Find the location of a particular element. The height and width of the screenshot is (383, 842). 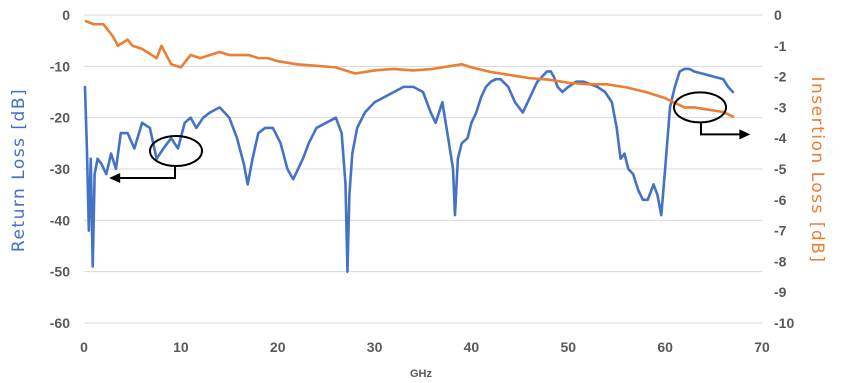

y-left-tick-label: -10 is located at coordinates (60, 66).